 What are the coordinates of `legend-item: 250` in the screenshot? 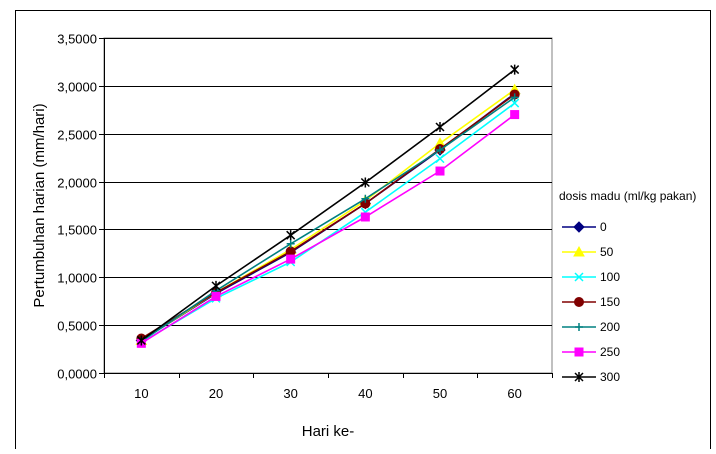 It's located at (591, 352).